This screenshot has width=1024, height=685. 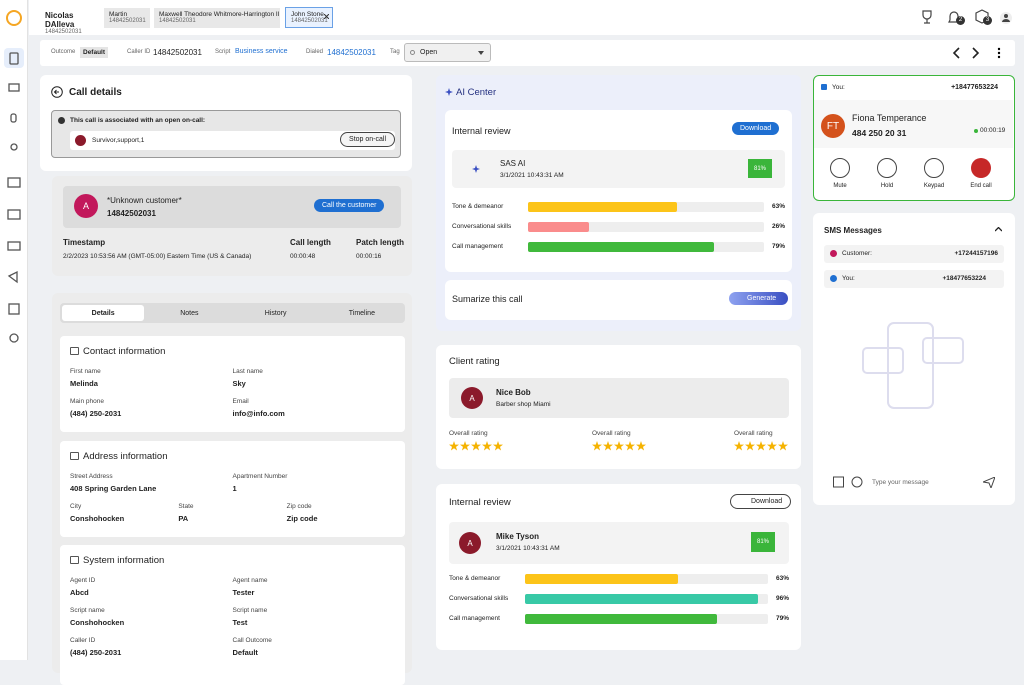 What do you see at coordinates (964, 278) in the screenshot?
I see `contact-number: +18477653224` at bounding box center [964, 278].